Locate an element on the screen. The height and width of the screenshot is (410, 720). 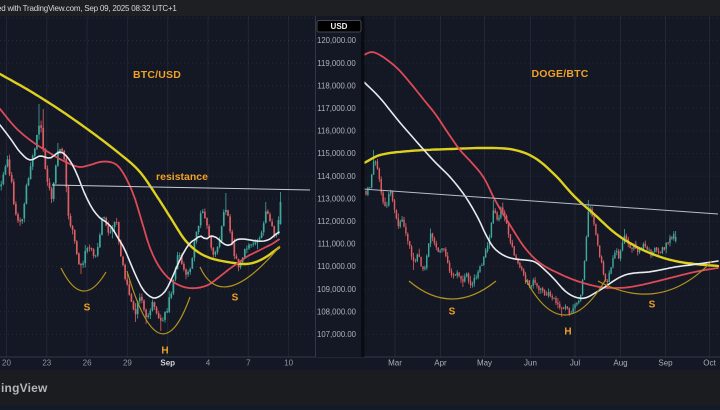
time-tick-label: Oct is located at coordinates (709, 363).